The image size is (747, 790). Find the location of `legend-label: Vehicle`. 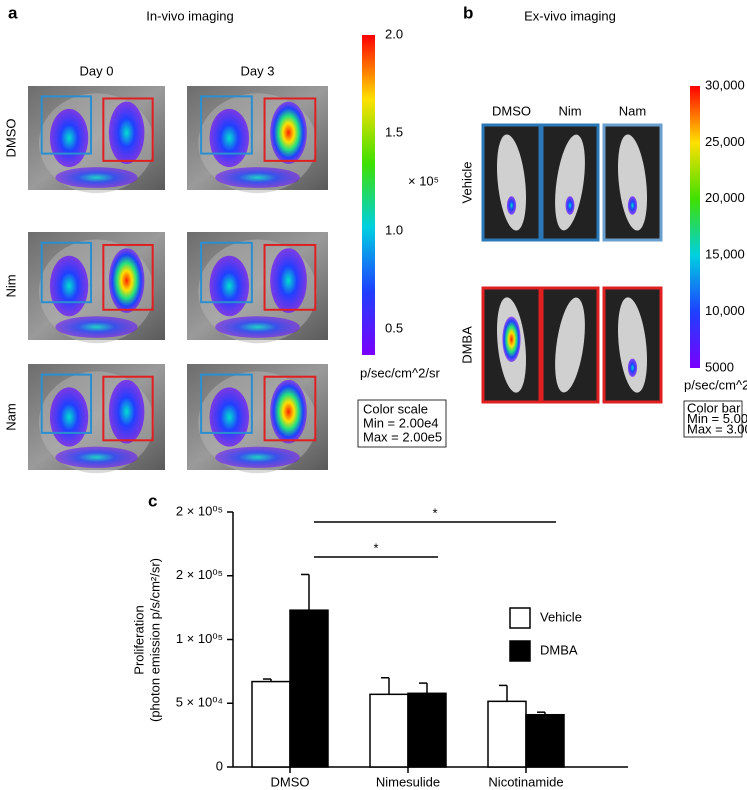

legend-label: Vehicle is located at coordinates (561, 616).